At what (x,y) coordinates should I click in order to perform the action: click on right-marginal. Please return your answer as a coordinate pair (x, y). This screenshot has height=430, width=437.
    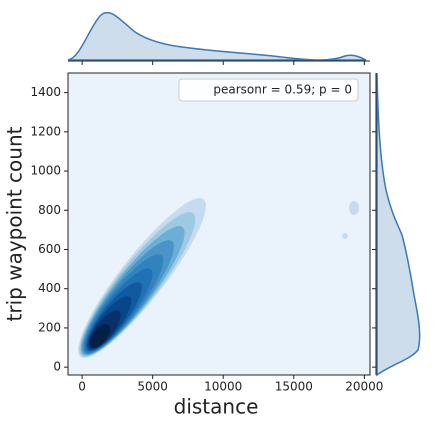
    Looking at the image, I should click on (398, 224).